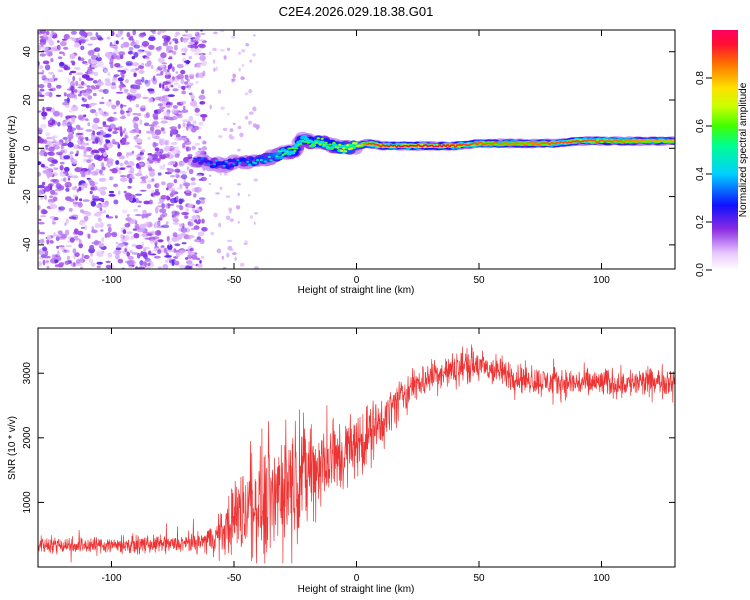  Describe the element at coordinates (27, 148) in the screenshot. I see `spectrogram-y-tick-label: 0` at that location.